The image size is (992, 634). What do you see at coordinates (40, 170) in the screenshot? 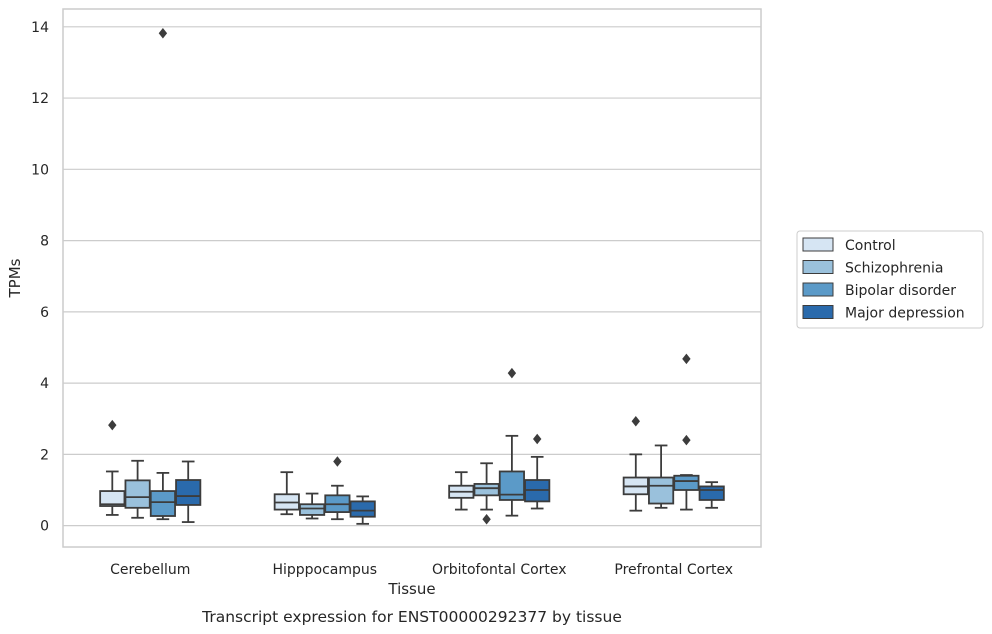
I see `y-tick-label: 10` at bounding box center [40, 170].